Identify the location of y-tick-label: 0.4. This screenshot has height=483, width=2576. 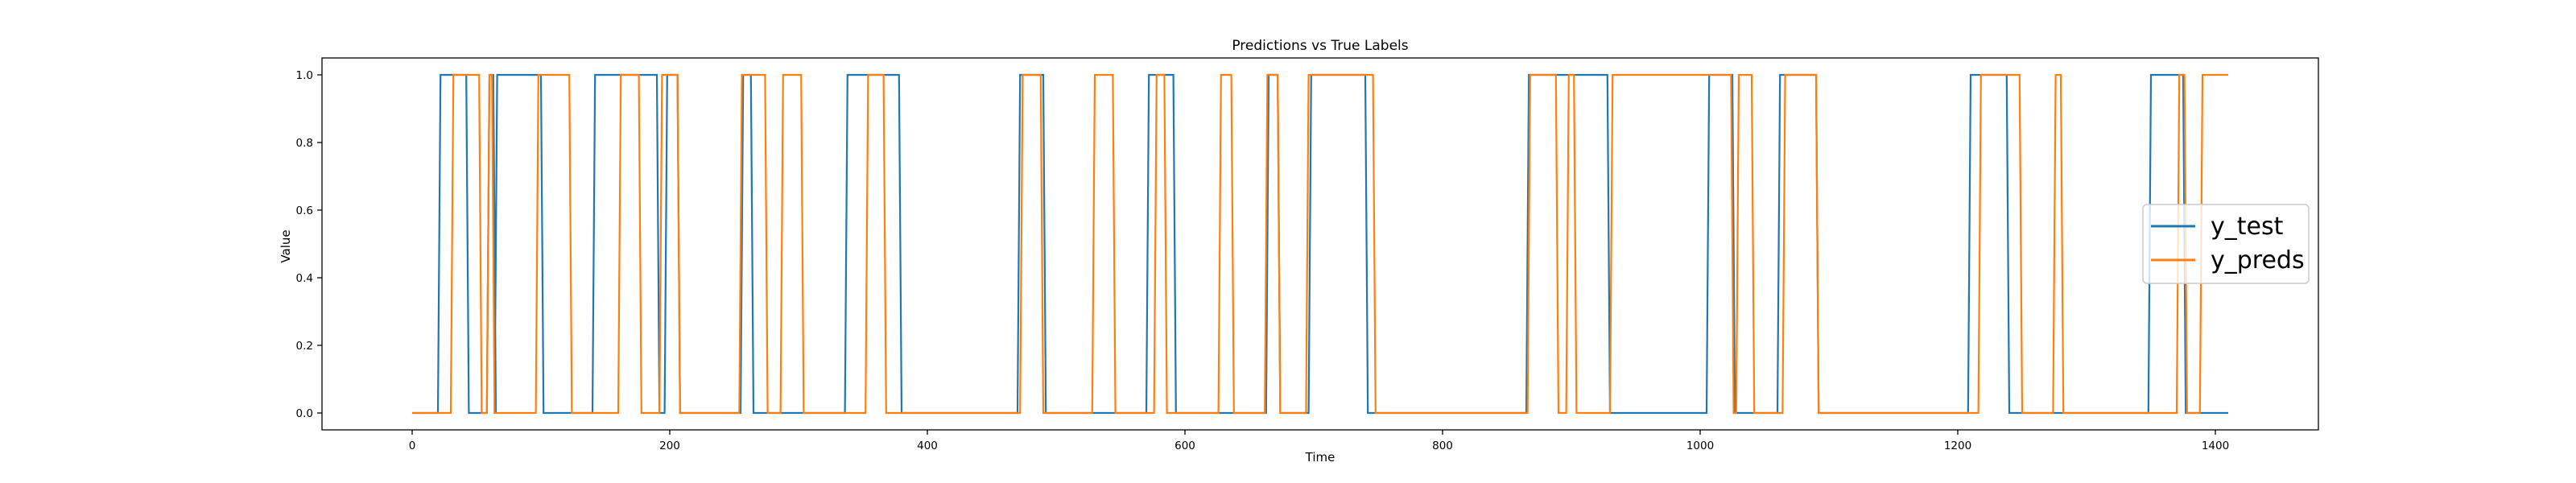
(304, 278).